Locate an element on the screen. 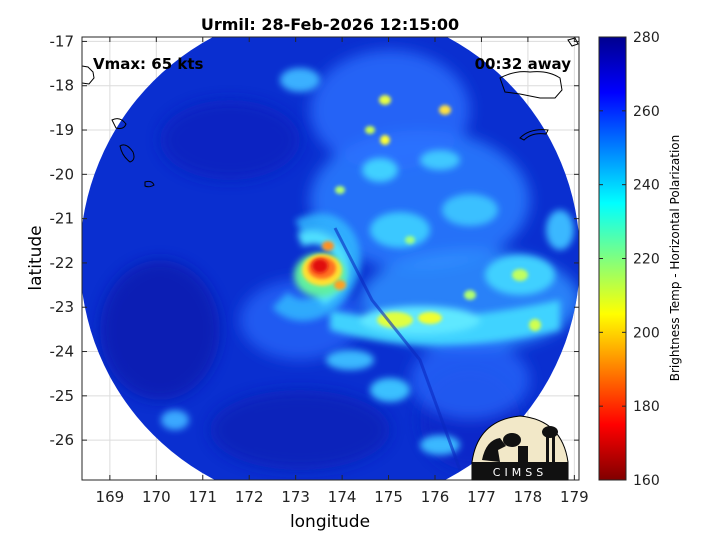 This screenshot has height=540, width=720. figure-title: Urmil: 28-Feb-2026 12:15:00 is located at coordinates (330, 24).